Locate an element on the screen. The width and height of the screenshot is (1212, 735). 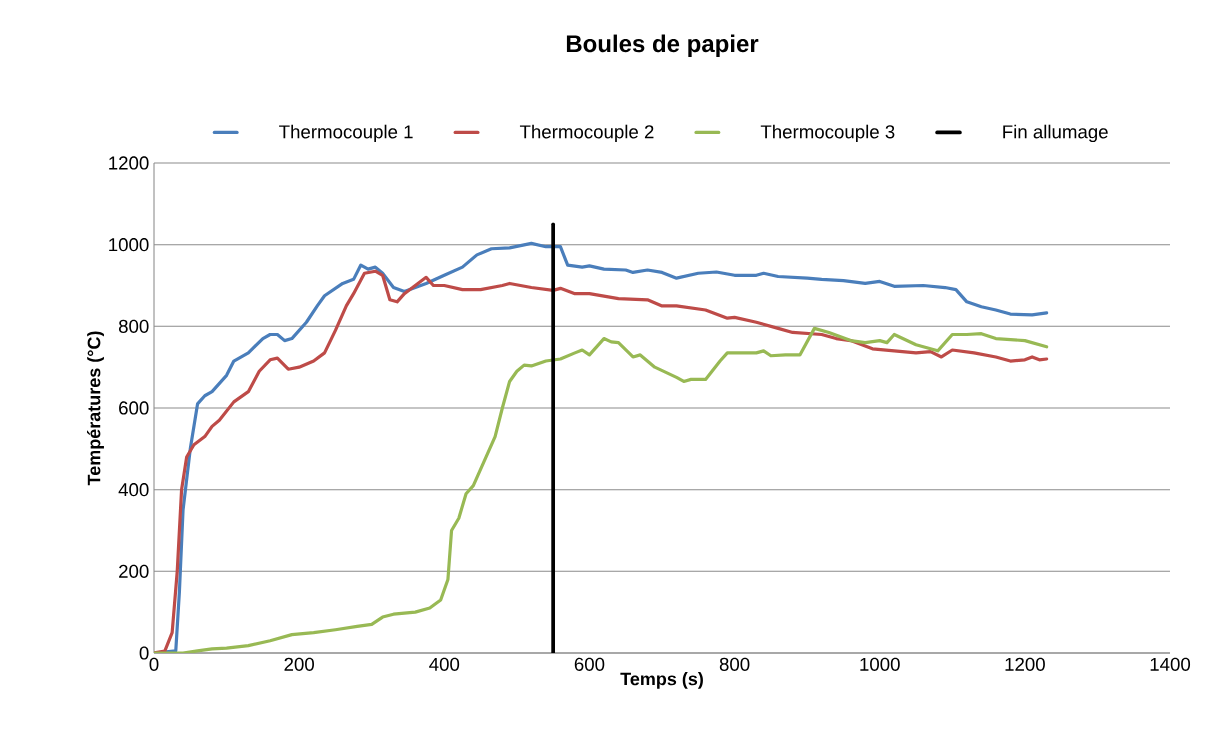
x-tick-label: 1000 is located at coordinates (880, 664).